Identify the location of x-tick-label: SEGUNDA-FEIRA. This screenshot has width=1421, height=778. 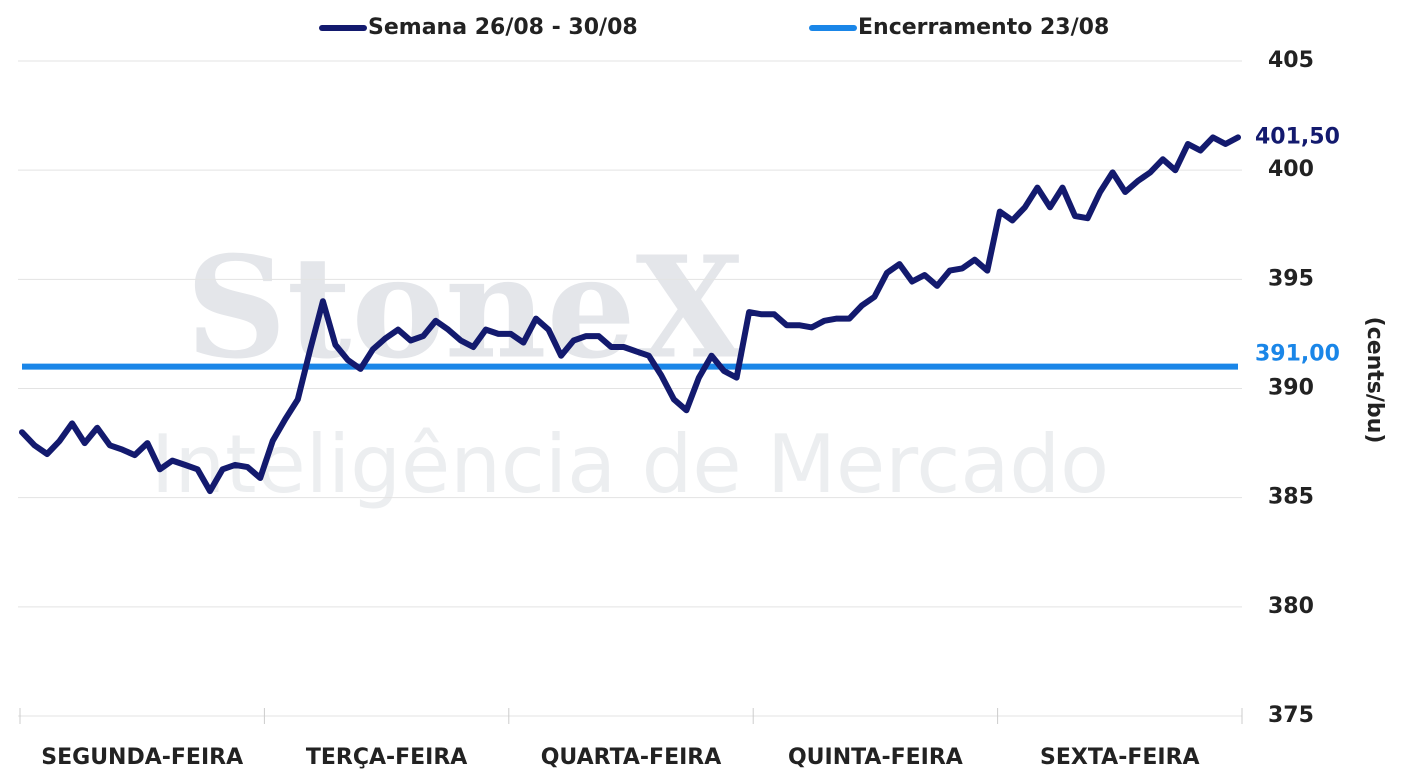
(142, 757).